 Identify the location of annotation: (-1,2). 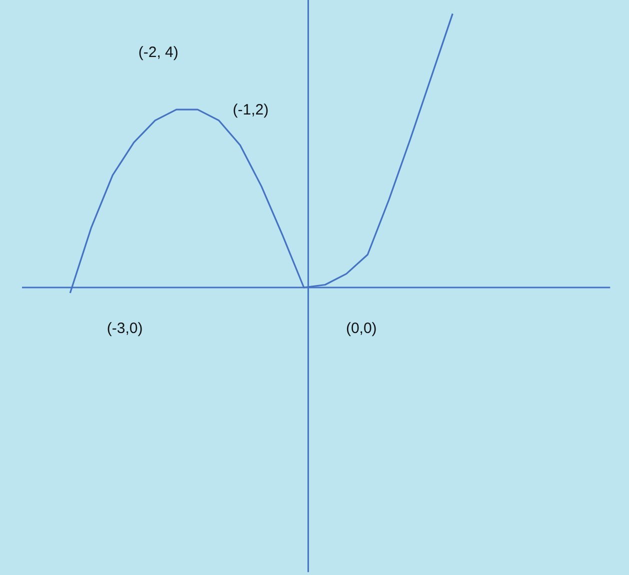
(250, 109).